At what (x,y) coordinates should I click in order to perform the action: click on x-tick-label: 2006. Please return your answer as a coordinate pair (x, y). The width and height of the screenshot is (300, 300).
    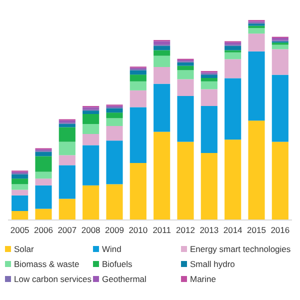
    Looking at the image, I should click on (44, 230).